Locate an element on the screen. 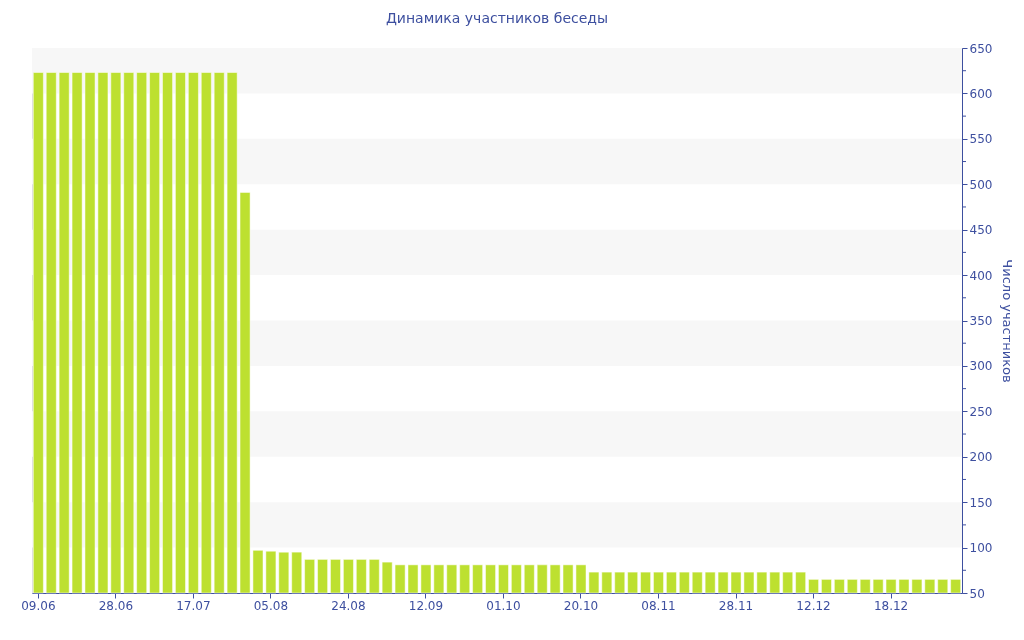 This screenshot has height=640, width=1024. y-tick-label: 300 is located at coordinates (981, 366).